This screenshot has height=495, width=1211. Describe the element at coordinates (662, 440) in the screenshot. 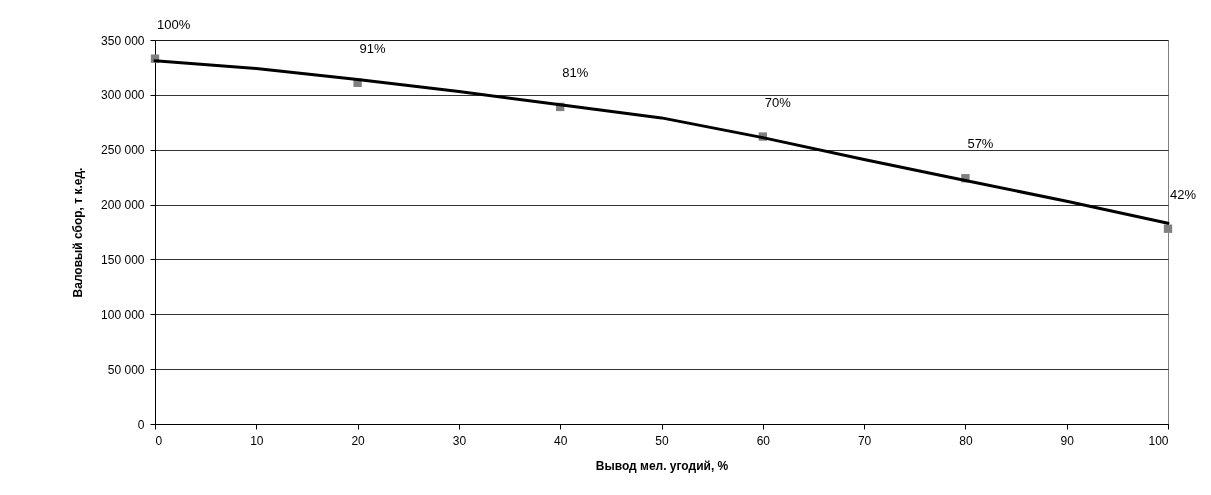

I see `x-tick-label: 50` at that location.